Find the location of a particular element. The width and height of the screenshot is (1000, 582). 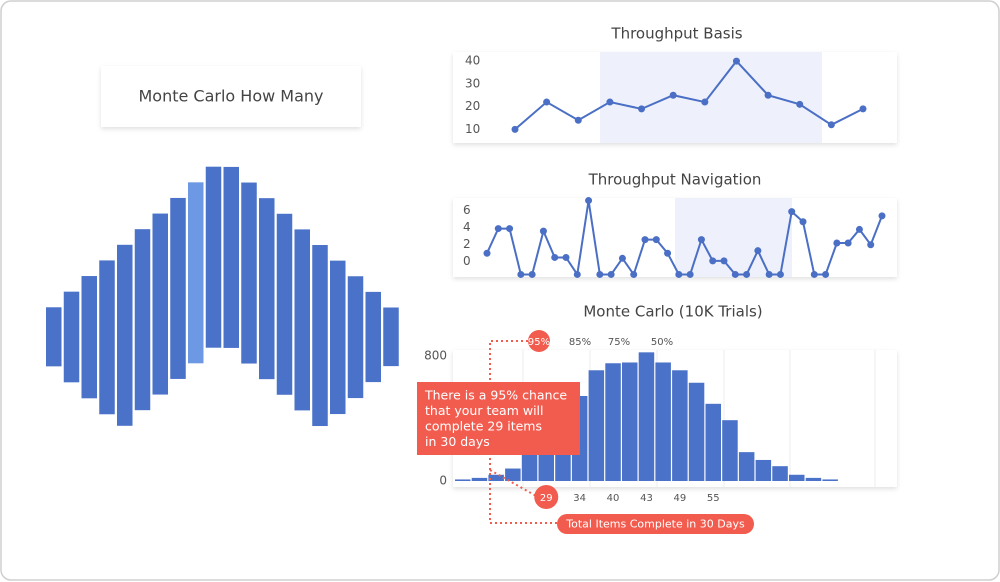

chart-title: Throughput Navigation is located at coordinates (675, 180).